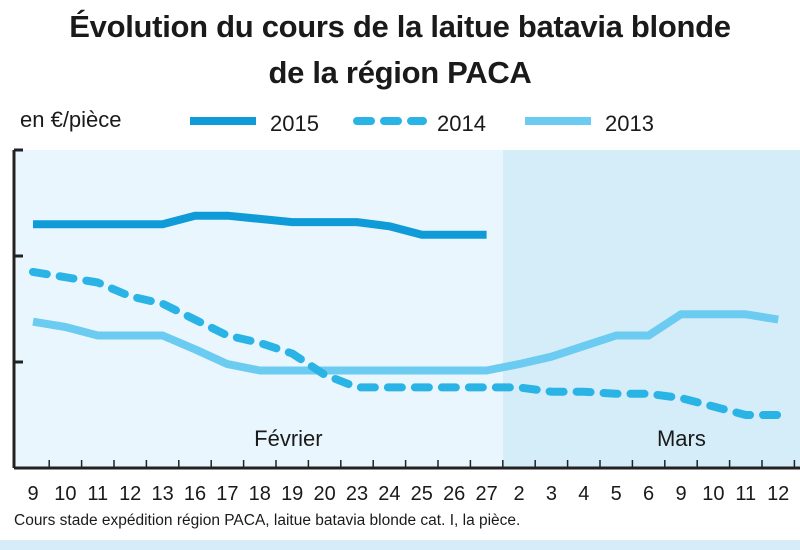  Describe the element at coordinates (288, 438) in the screenshot. I see `month-label-fevrier: Février` at that location.